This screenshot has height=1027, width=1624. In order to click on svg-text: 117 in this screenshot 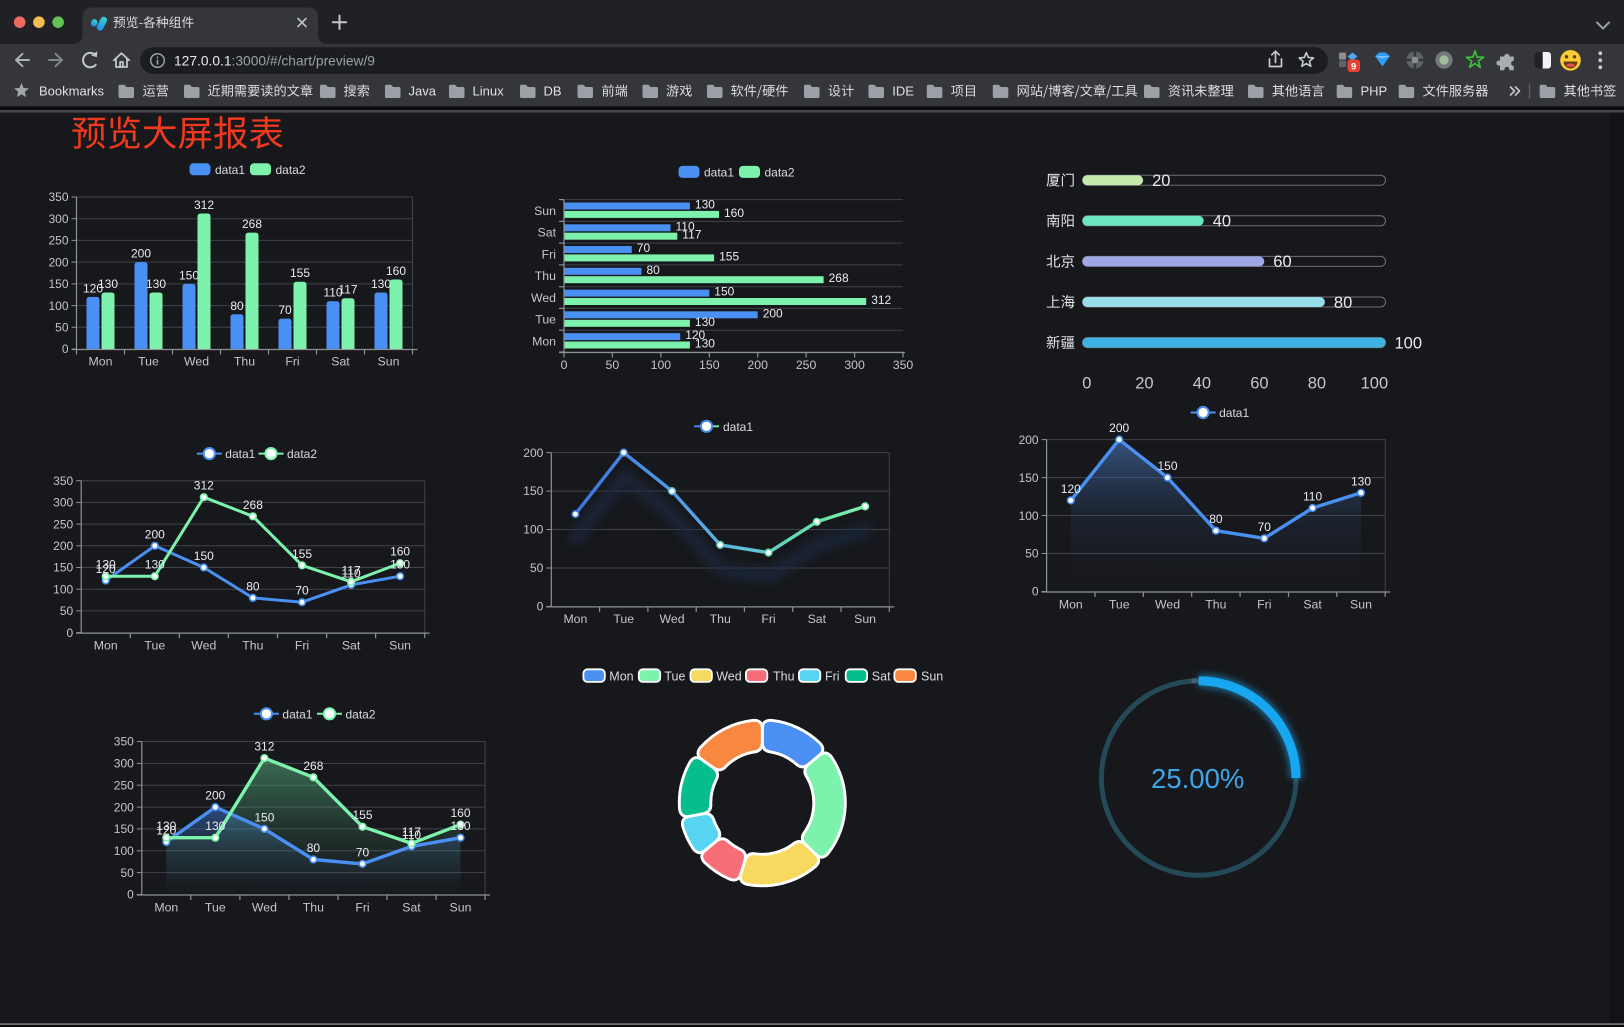, I will do `click(411, 832)`.